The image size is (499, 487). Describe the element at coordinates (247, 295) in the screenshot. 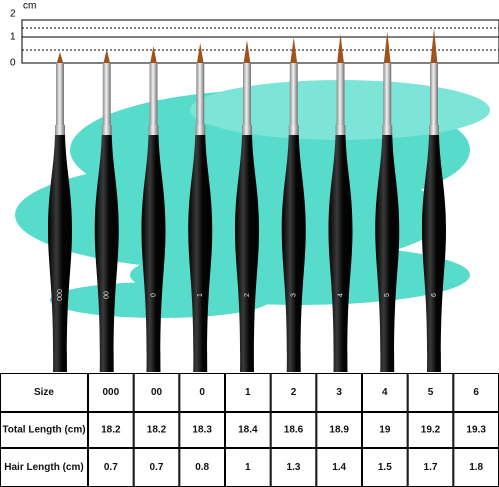

I see `brush-size-label: 2` at that location.